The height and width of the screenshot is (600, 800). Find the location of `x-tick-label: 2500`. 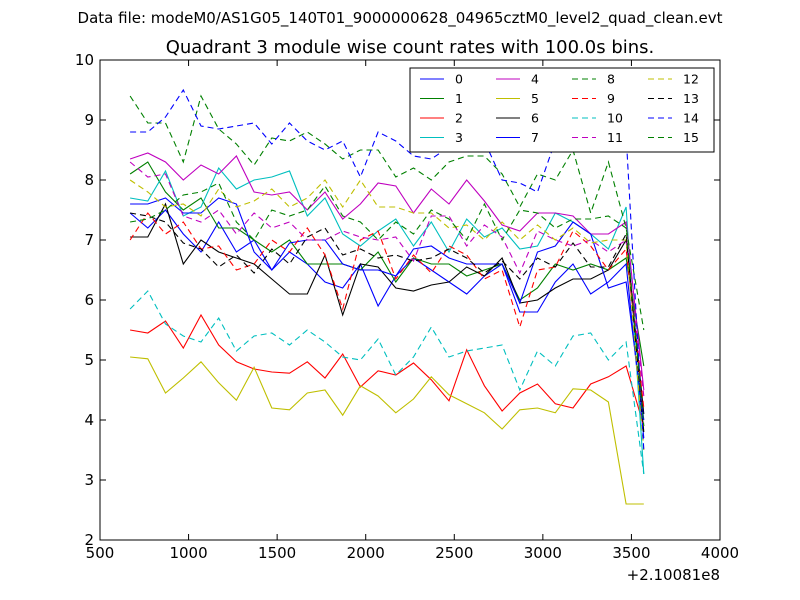

x-tick-label: 2500 is located at coordinates (454, 553).